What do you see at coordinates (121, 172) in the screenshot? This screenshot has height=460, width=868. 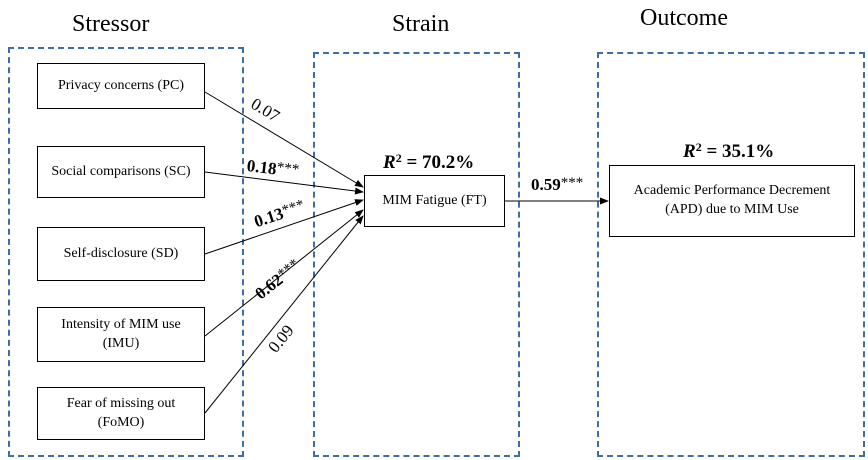 I see `stressor-box-sc: Social comparisons (SC)` at bounding box center [121, 172].